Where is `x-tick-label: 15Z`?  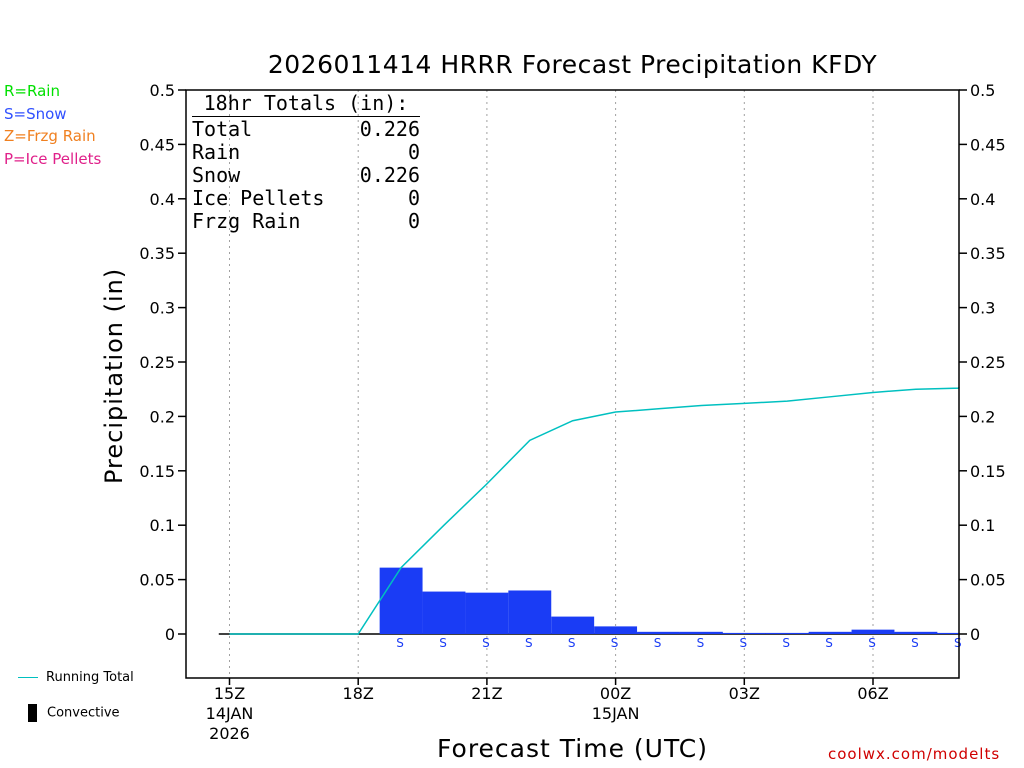 x-tick-label: 15Z is located at coordinates (229, 693).